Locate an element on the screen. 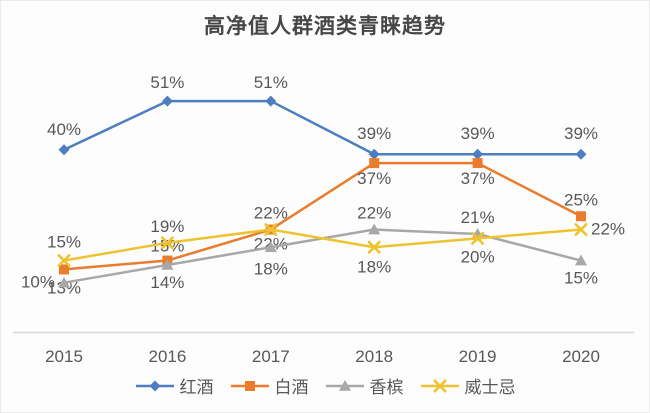  legend-item-whisky: 威士忌 is located at coordinates (468, 385).